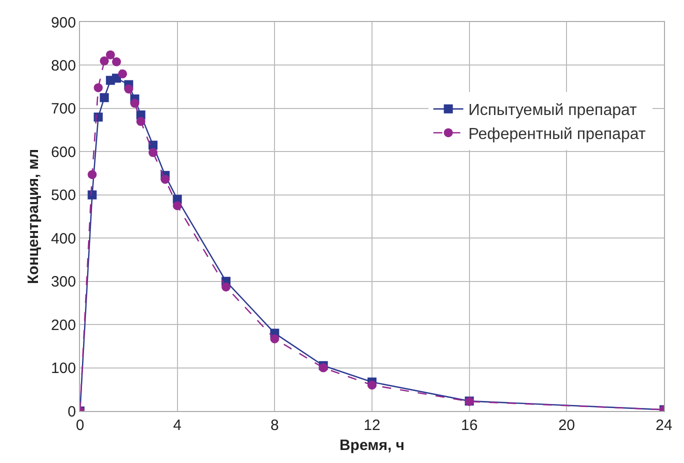 This screenshot has height=463, width=684. Describe the element at coordinates (372, 425) in the screenshot. I see `x-tick-label: 12` at that location.